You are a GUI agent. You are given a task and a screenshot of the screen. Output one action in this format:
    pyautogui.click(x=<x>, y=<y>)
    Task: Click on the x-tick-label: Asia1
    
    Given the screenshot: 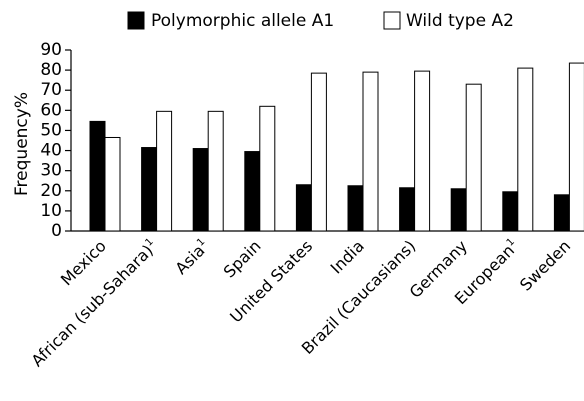 What is the action you would take?
    pyautogui.click(x=192, y=257)
    